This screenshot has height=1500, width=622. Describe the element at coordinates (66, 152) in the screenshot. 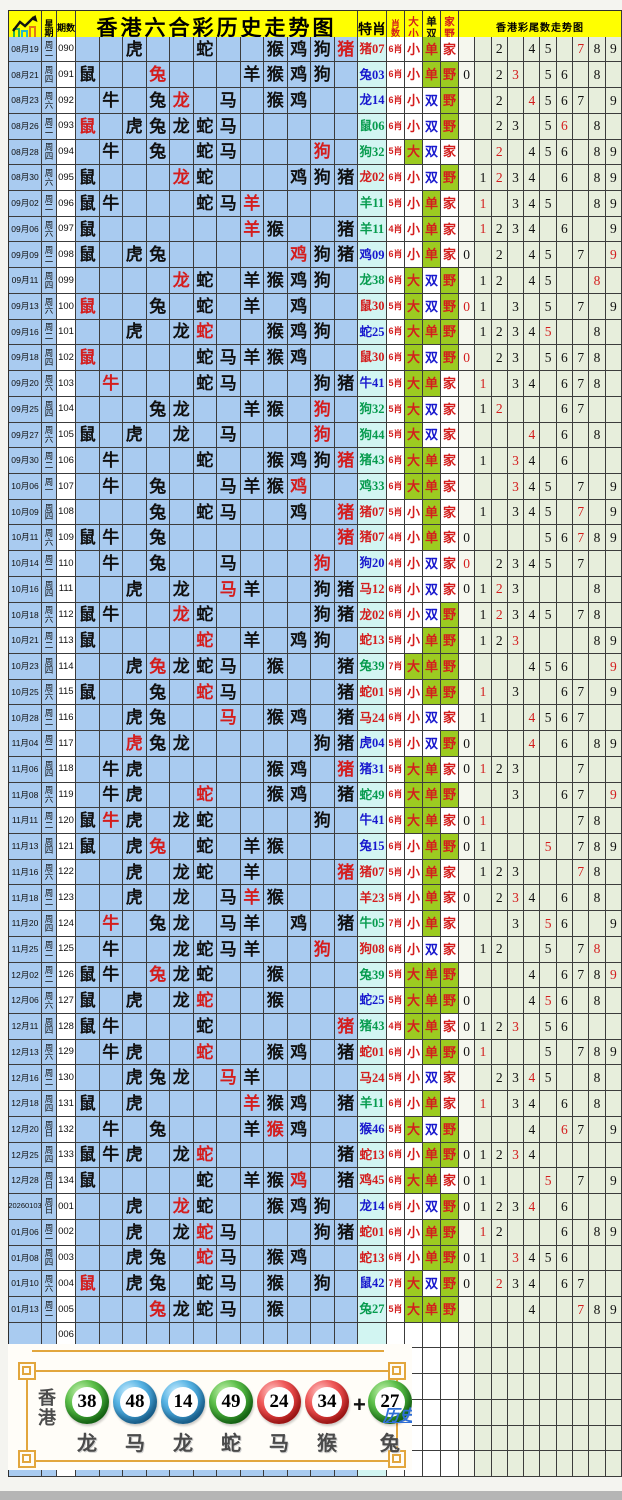

I see `period-cell: 094` at that location.